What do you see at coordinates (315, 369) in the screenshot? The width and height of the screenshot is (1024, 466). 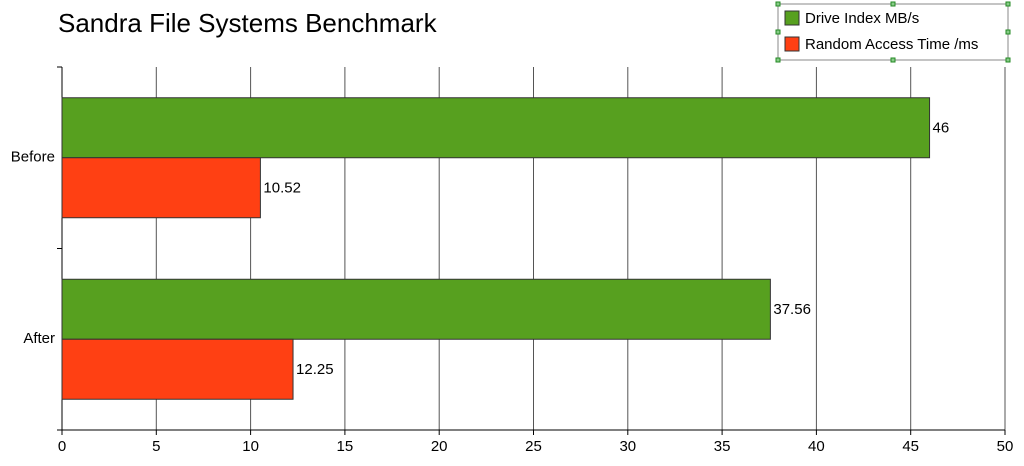 I see `data-label: 12.25` at bounding box center [315, 369].